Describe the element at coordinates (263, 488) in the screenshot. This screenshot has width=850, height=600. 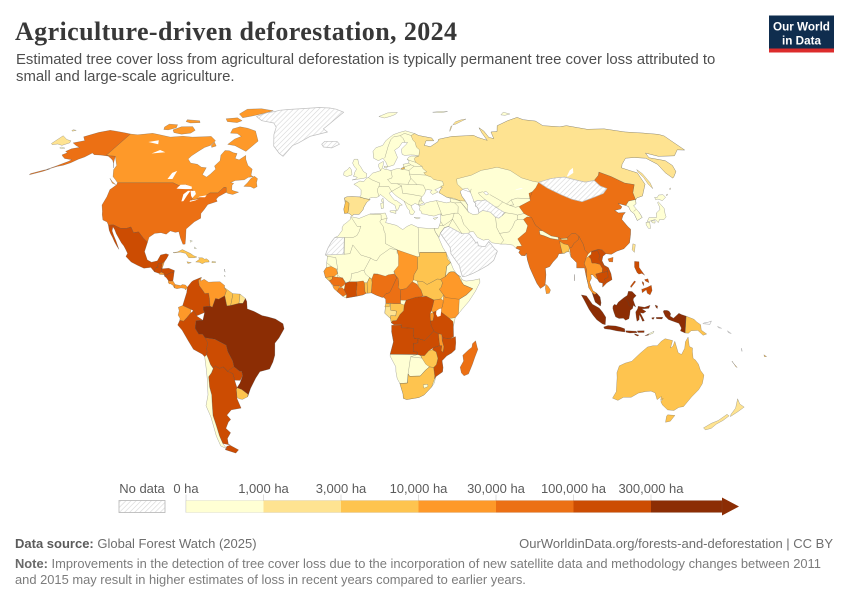
I see `svg-text: 1,000 ha` at that location.